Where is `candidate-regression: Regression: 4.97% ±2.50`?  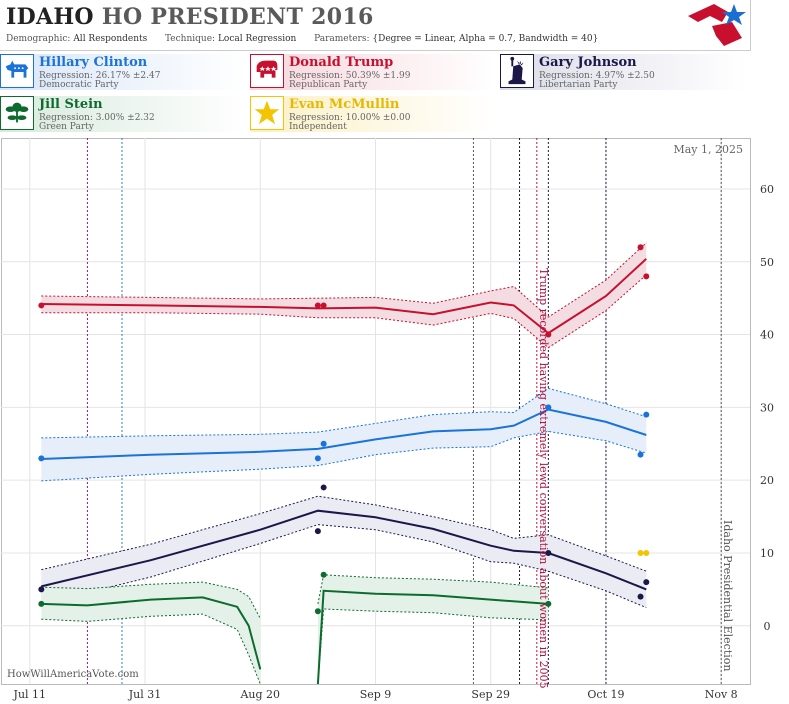
candidate-regression: Regression: 4.97% ±2.50 is located at coordinates (597, 76).